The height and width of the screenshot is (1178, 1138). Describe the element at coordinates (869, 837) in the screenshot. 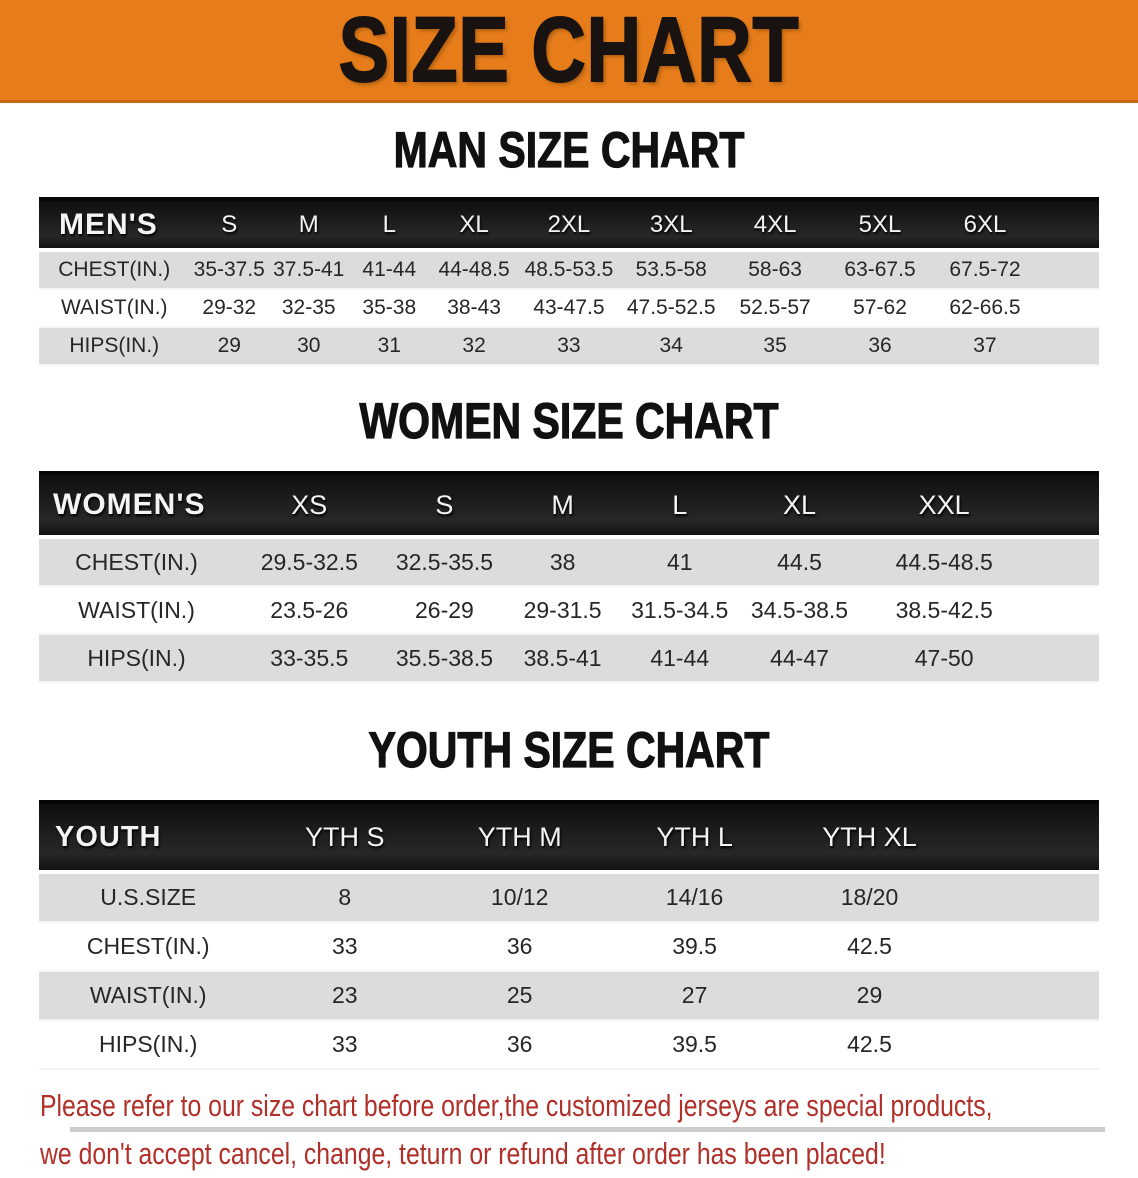

I see `column-header: YTH XL` at that location.